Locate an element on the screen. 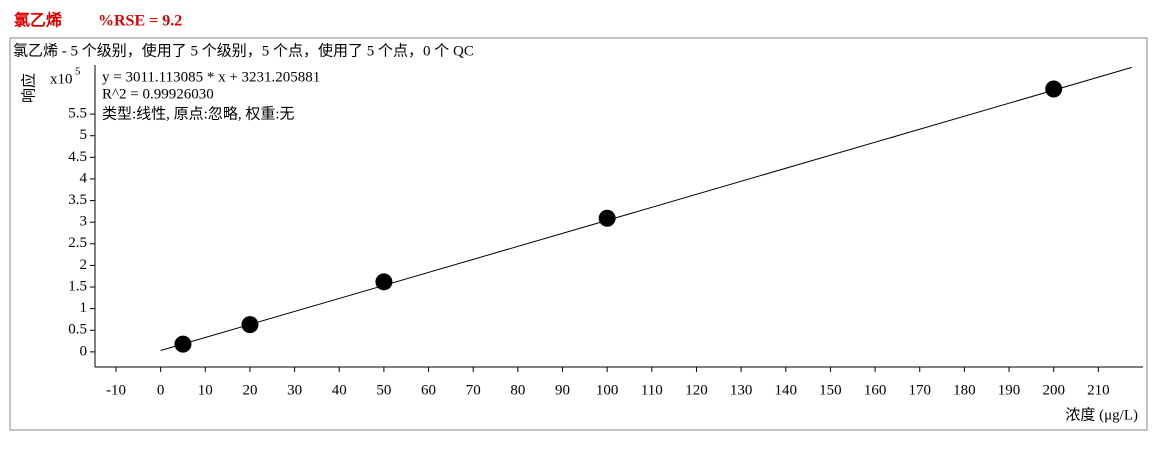 The height and width of the screenshot is (450, 1162). y-tick-label: 0.5 is located at coordinates (77, 330).